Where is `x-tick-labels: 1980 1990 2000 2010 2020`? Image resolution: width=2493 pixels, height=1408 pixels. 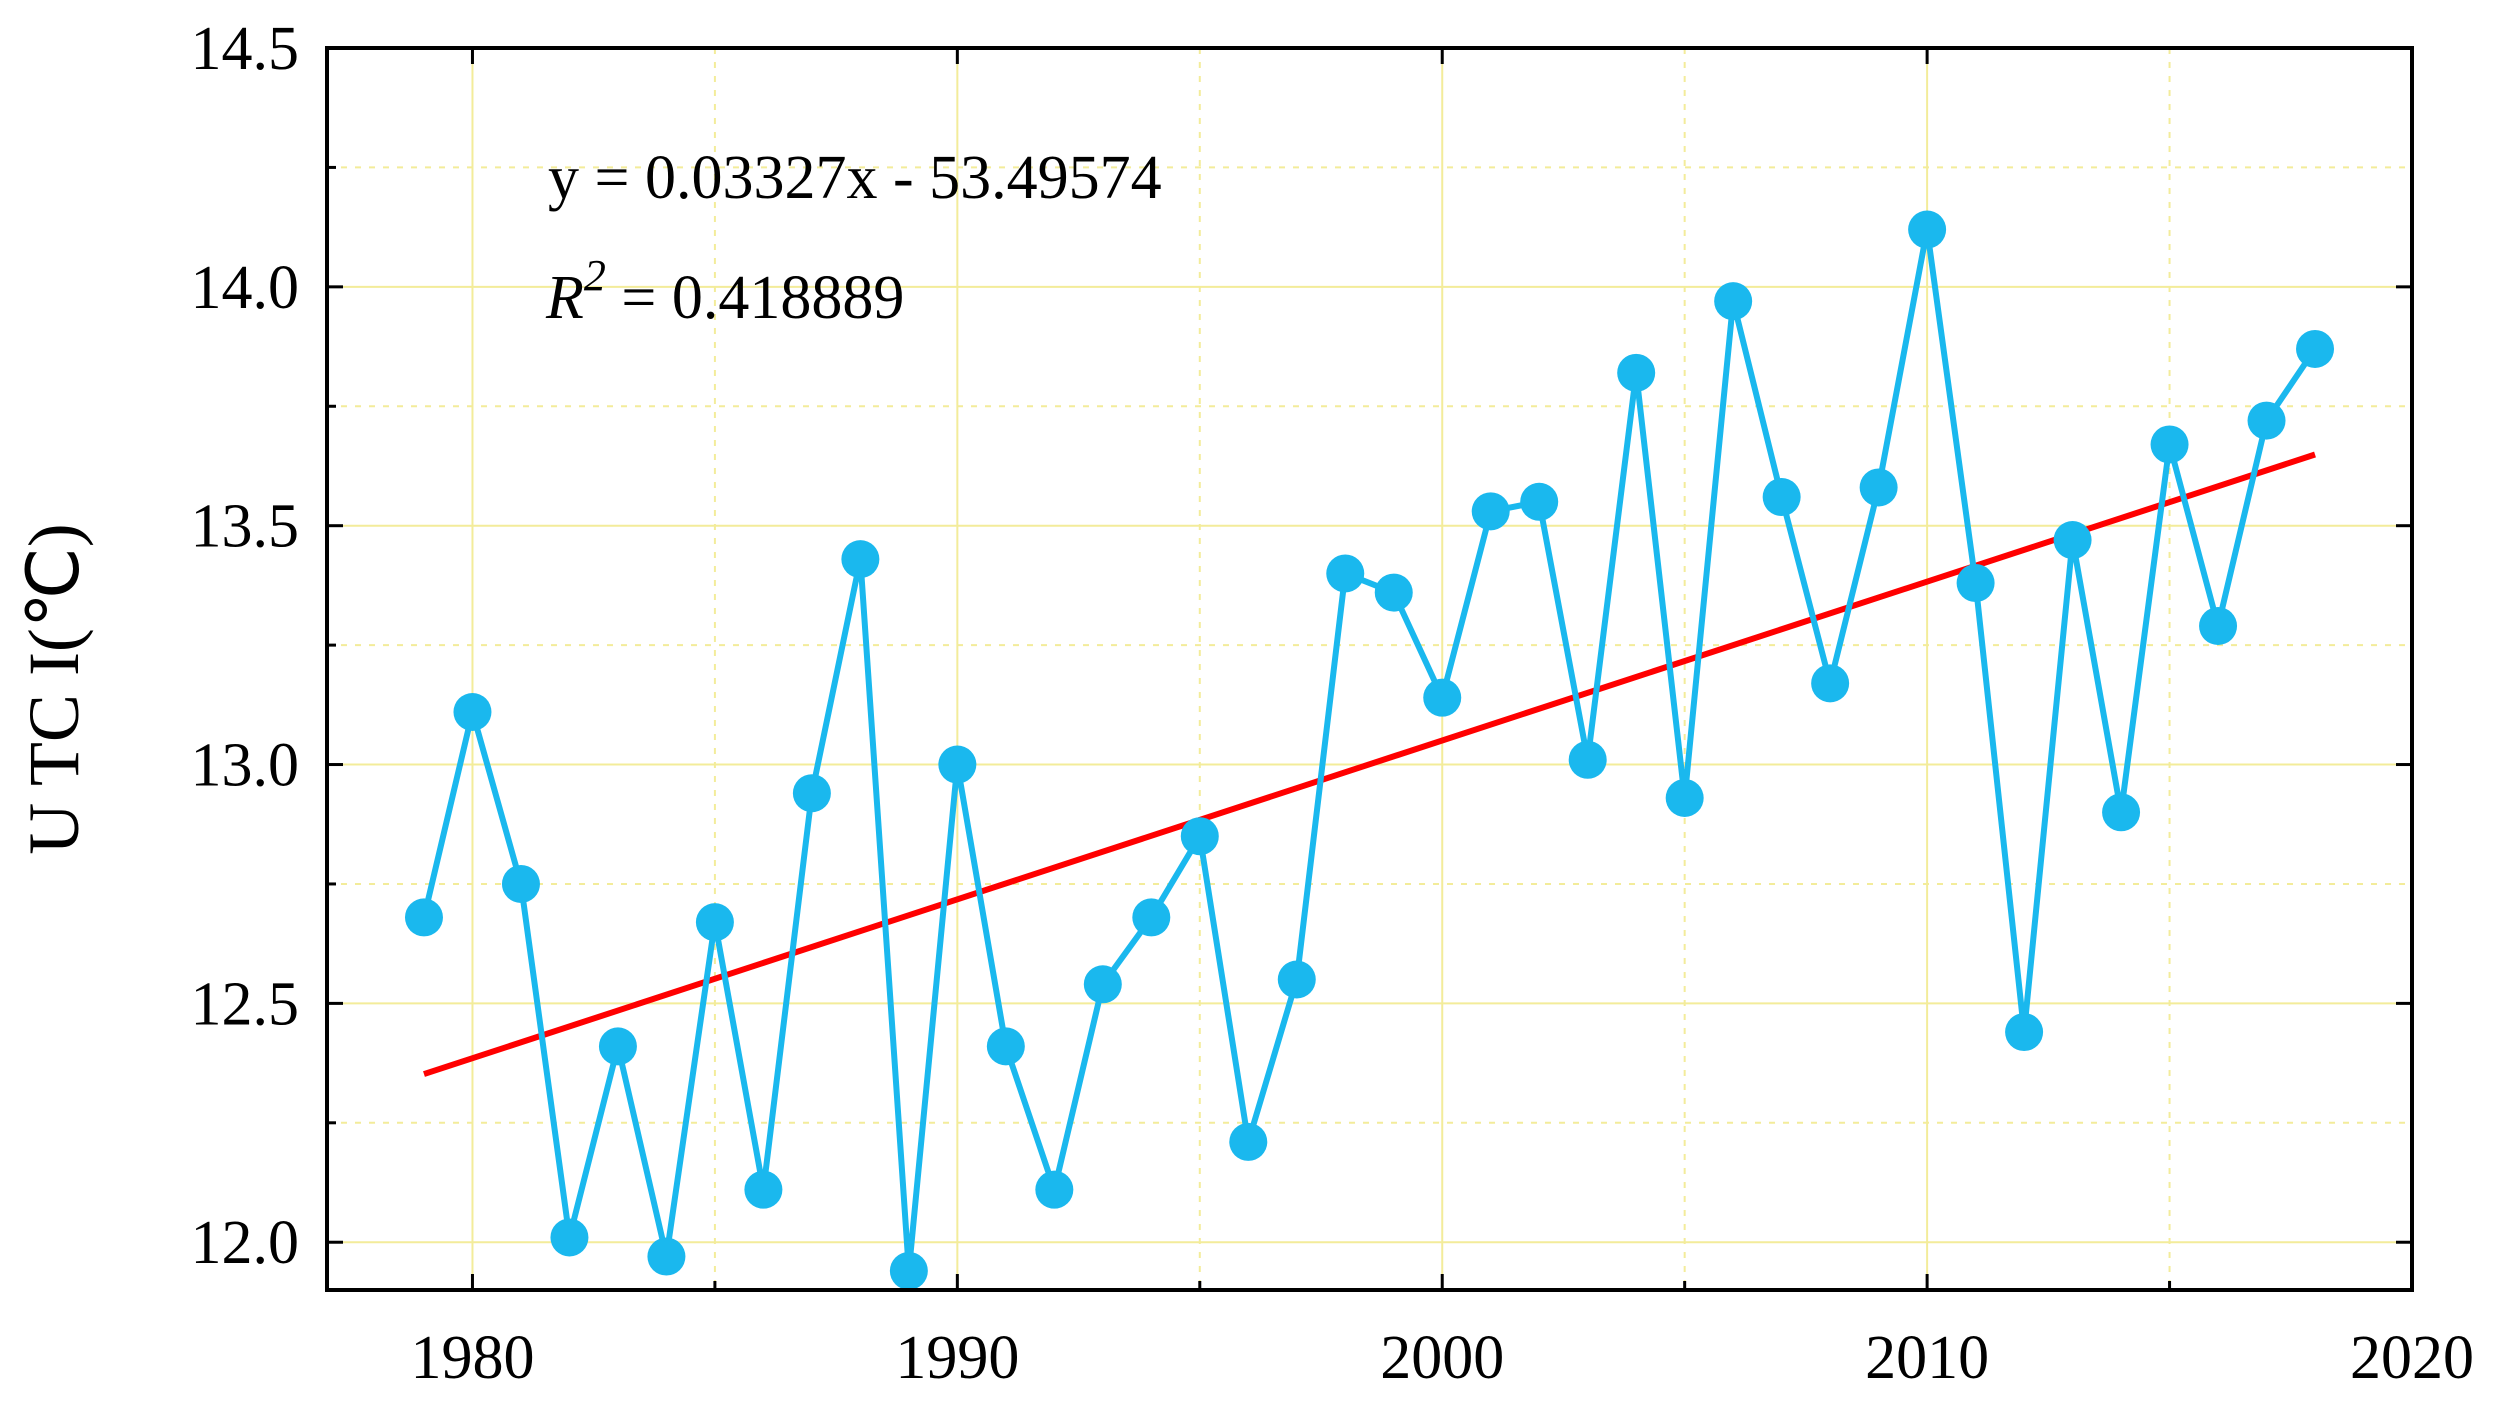 x-tick-labels: 1980 1990 2000 2010 2020 is located at coordinates (1442, 1358).